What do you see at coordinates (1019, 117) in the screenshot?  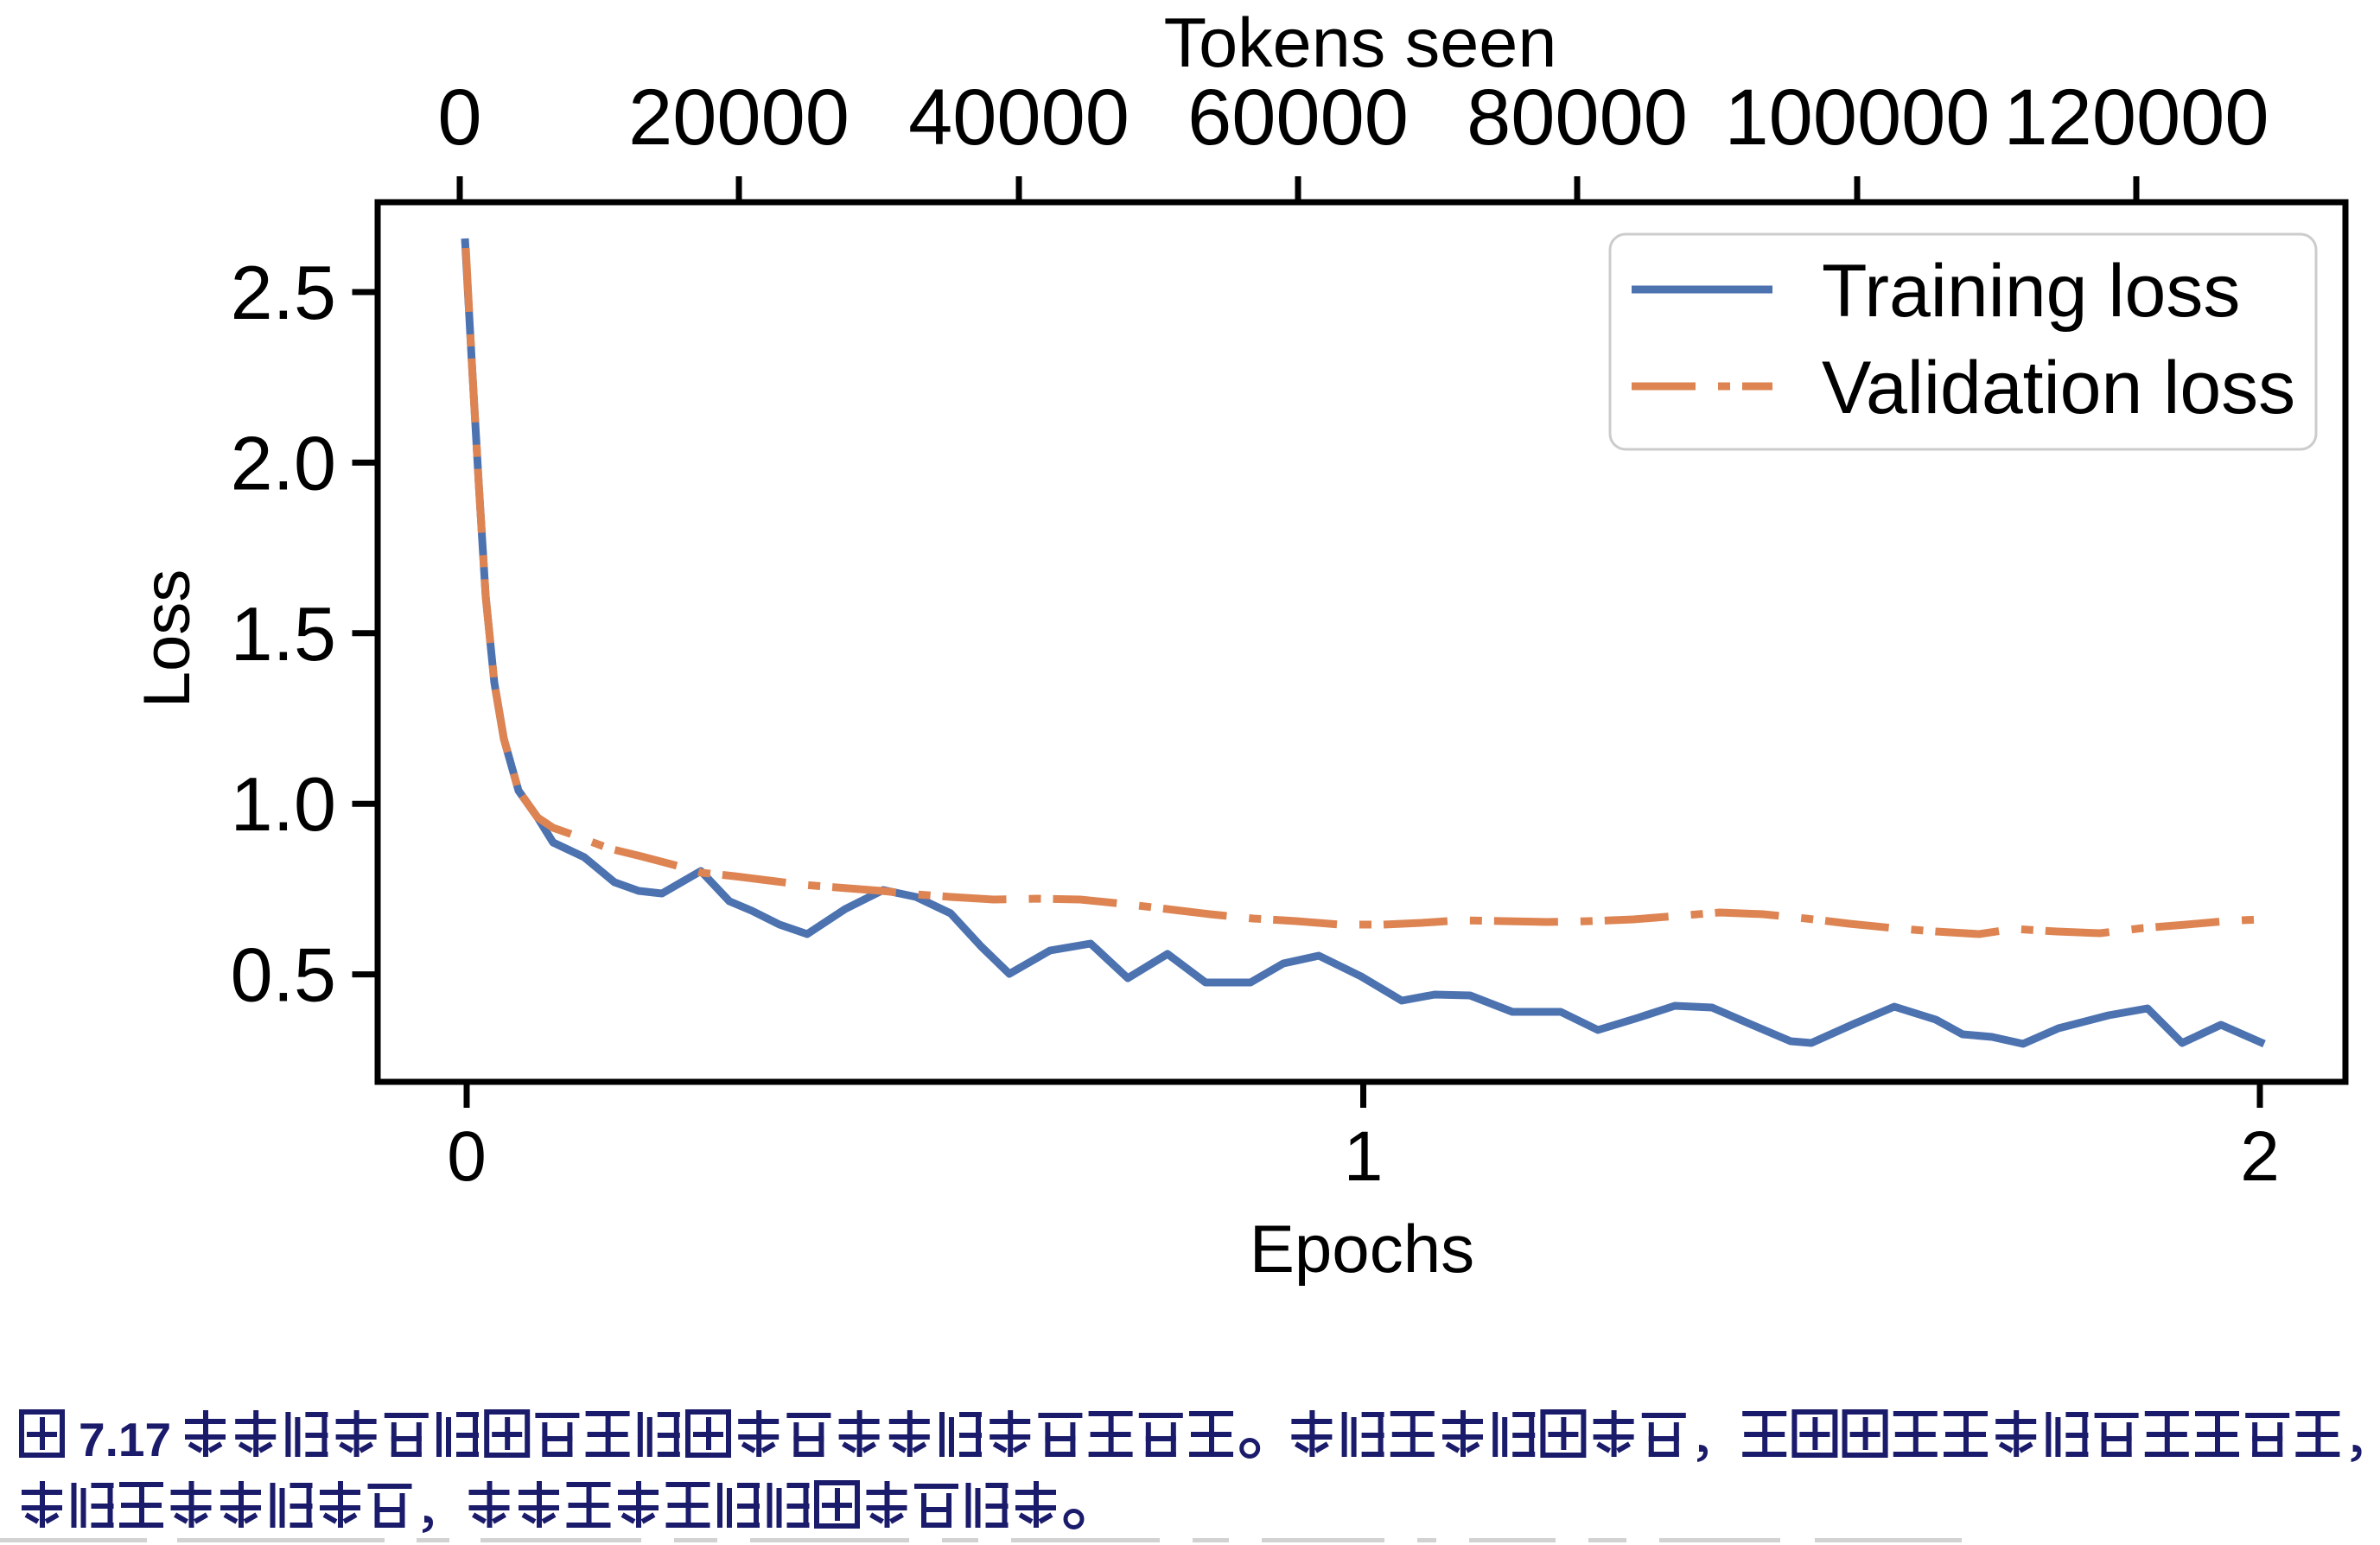 I see `svg-text: 40000` at bounding box center [1019, 117].